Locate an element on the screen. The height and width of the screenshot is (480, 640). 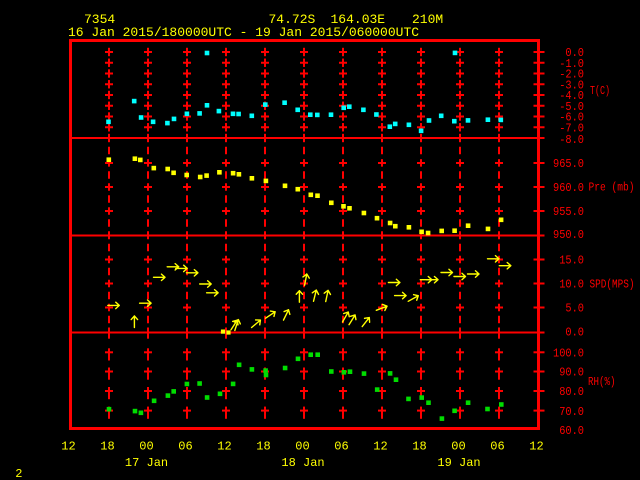
svg-text: Pre (mb) is located at coordinates (612, 188).